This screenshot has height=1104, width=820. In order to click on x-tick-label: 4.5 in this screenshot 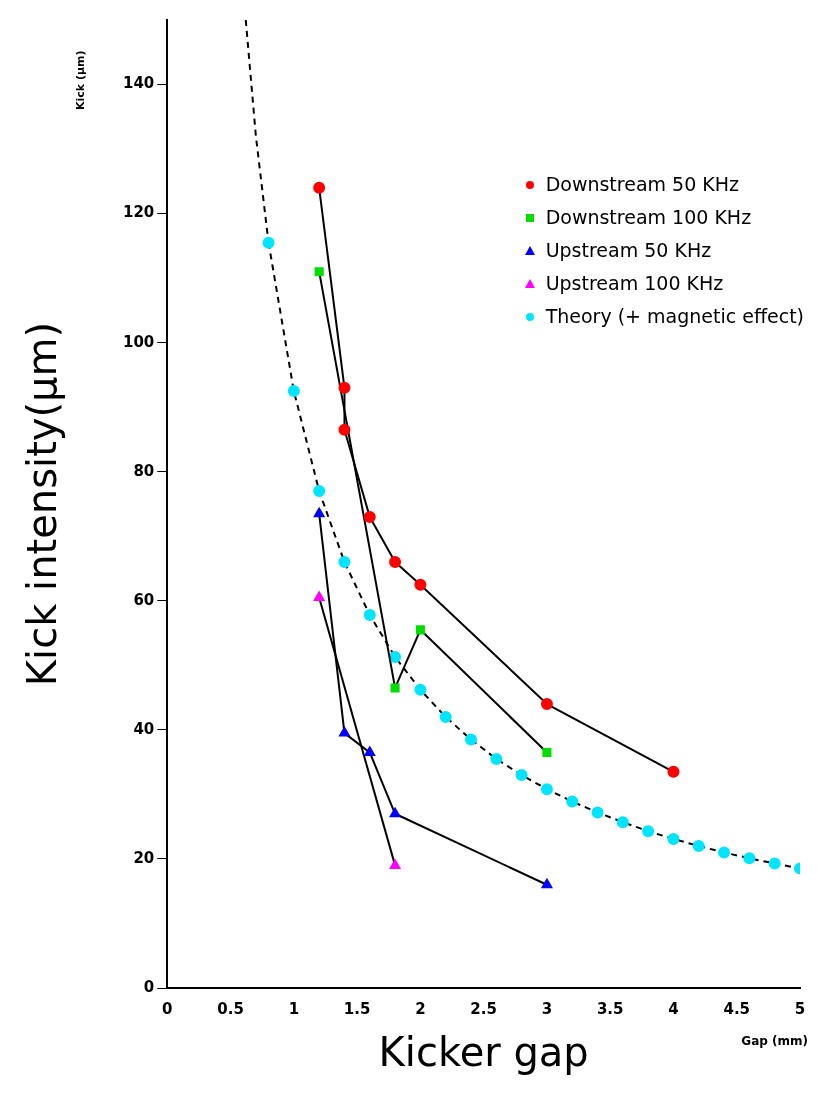, I will do `click(737, 1008)`.